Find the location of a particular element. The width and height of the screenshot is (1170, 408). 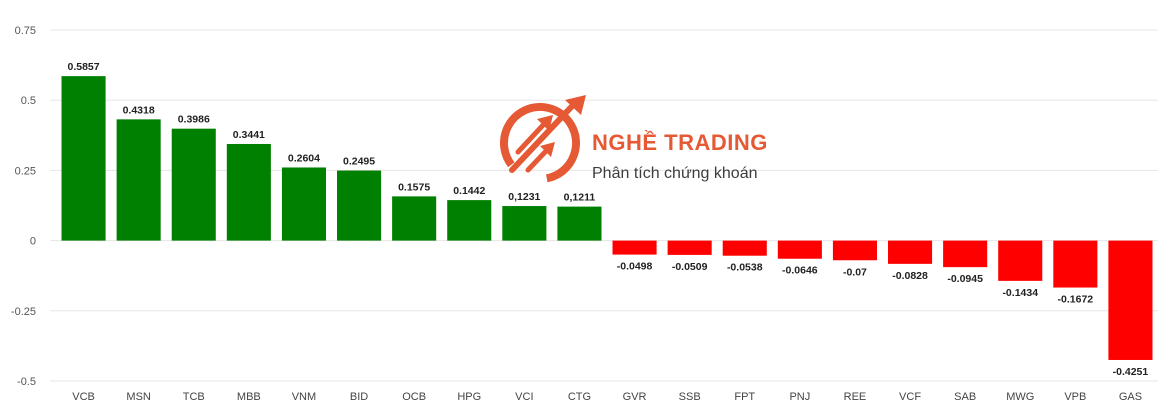

bar-hpg is located at coordinates (469, 220).